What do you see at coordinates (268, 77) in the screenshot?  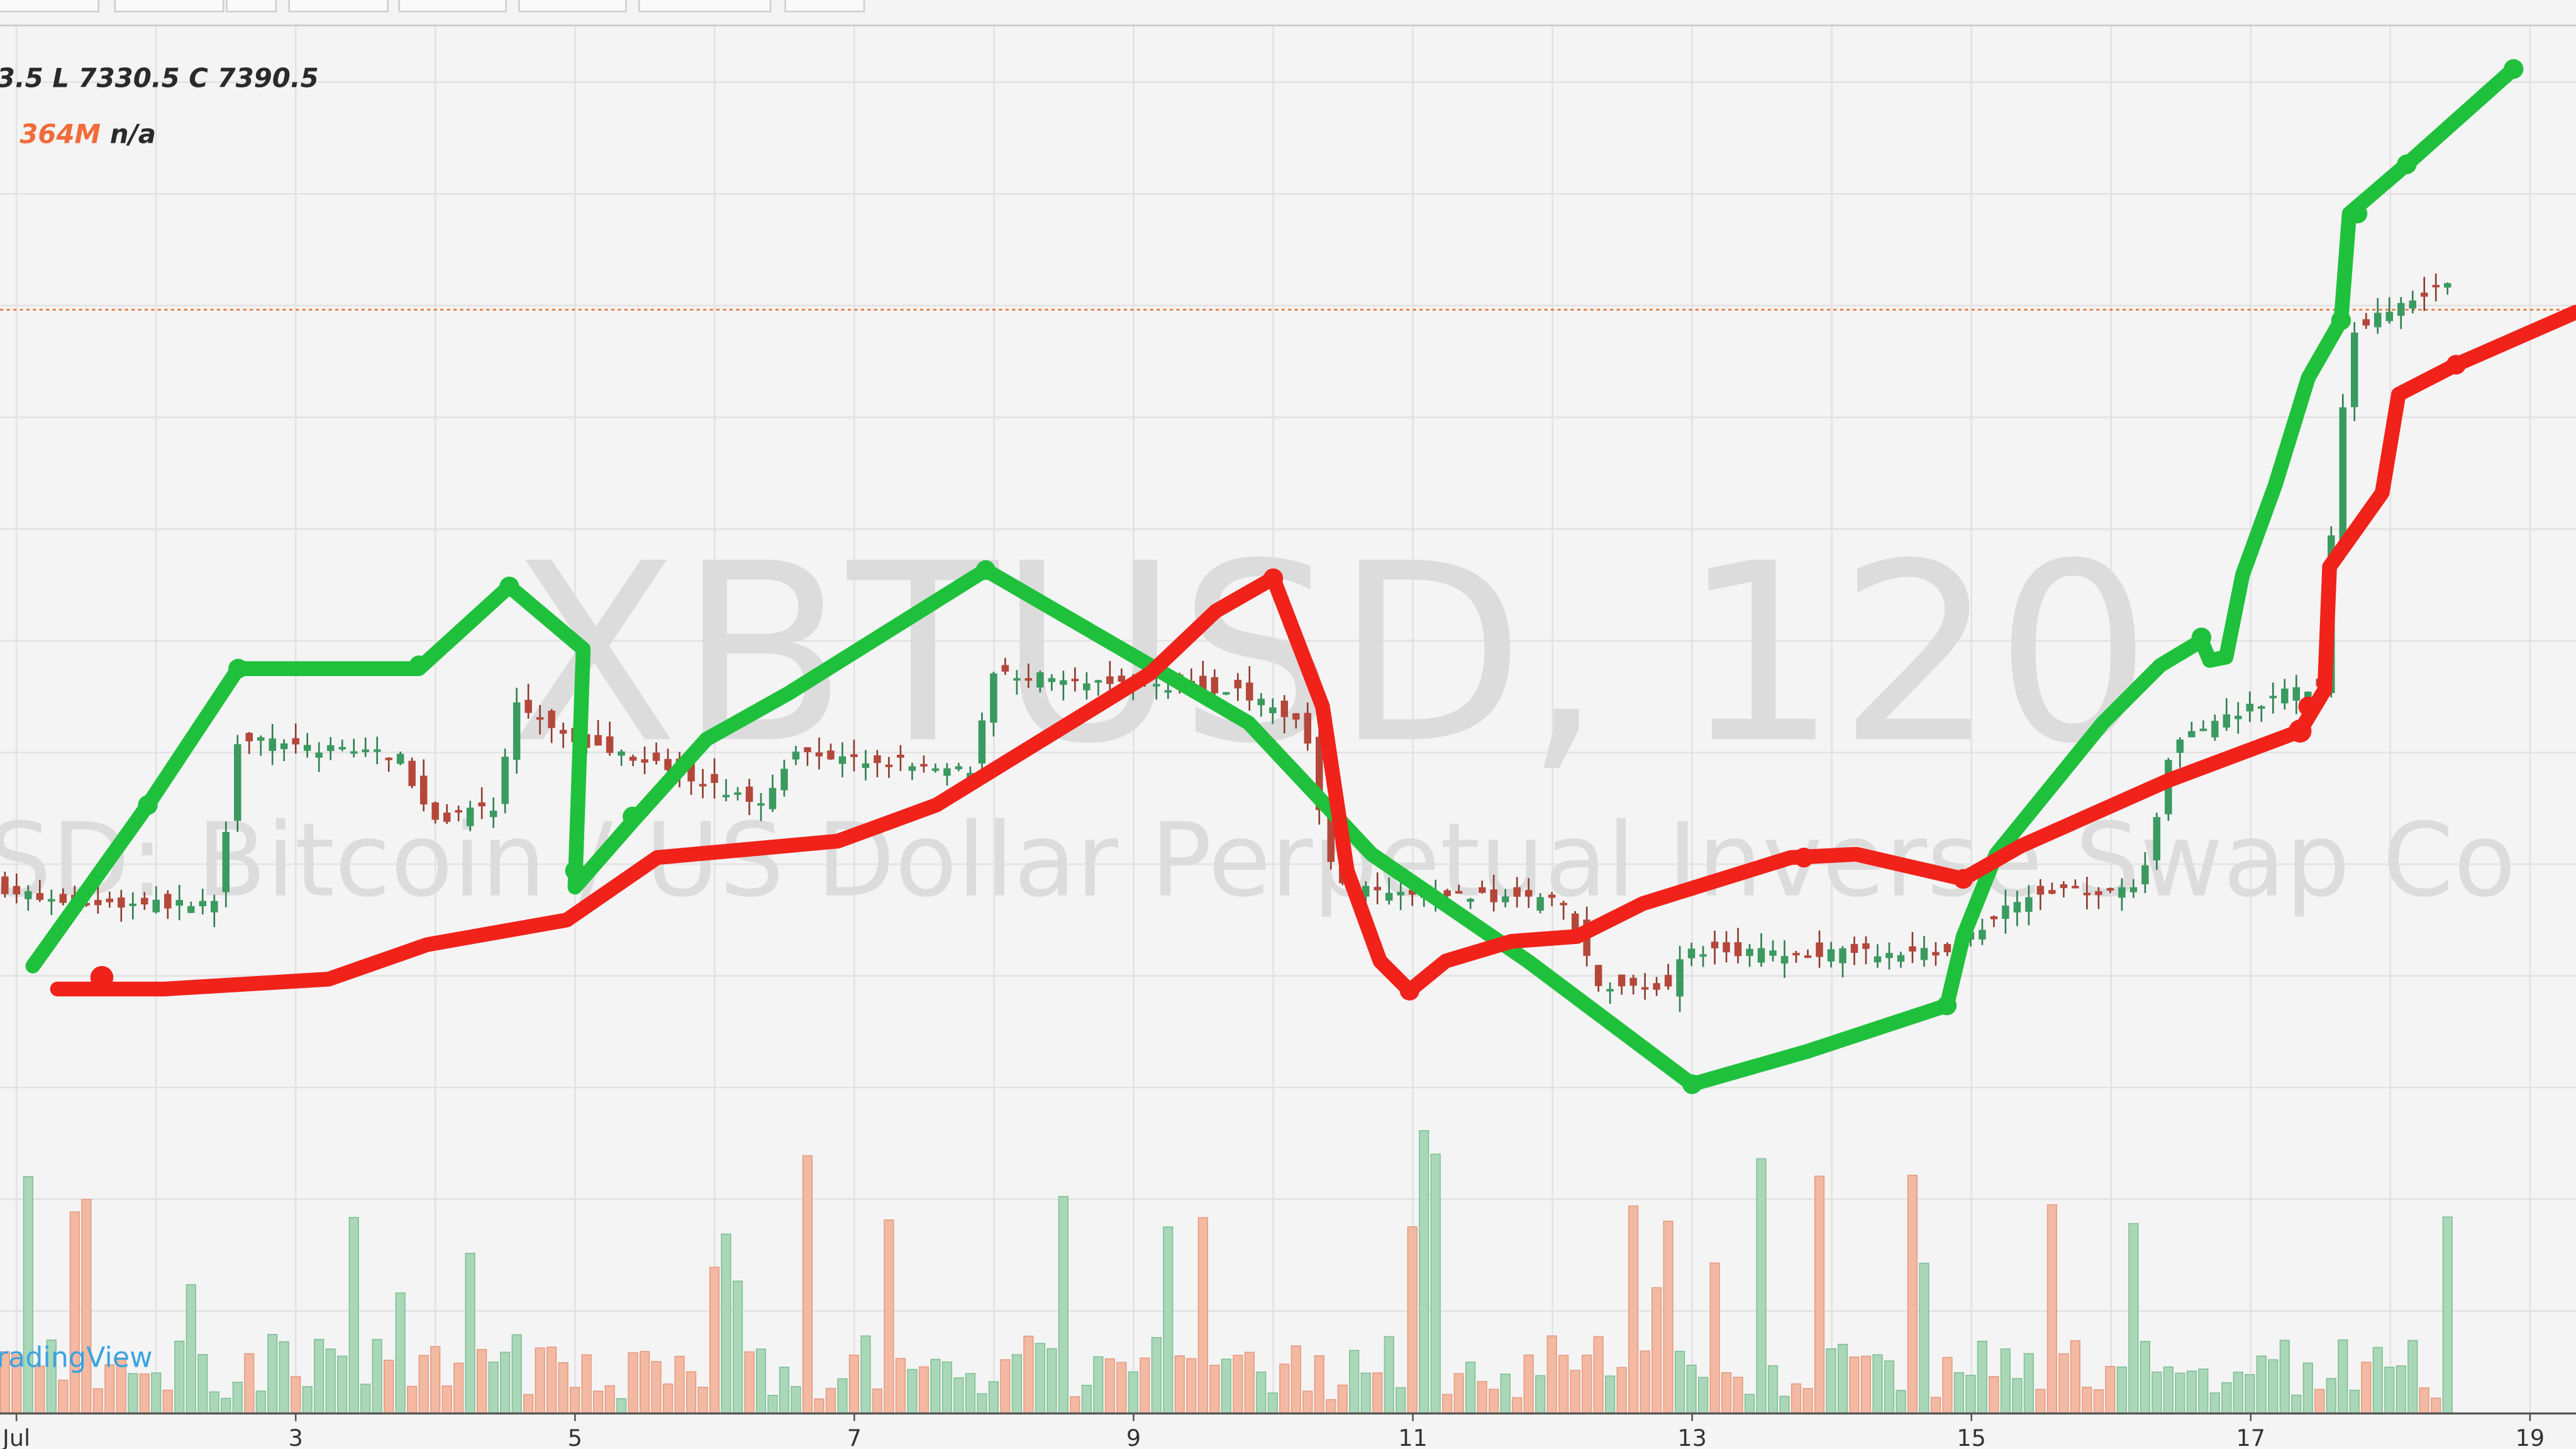 I see `close-value: 7390.5` at bounding box center [268, 77].